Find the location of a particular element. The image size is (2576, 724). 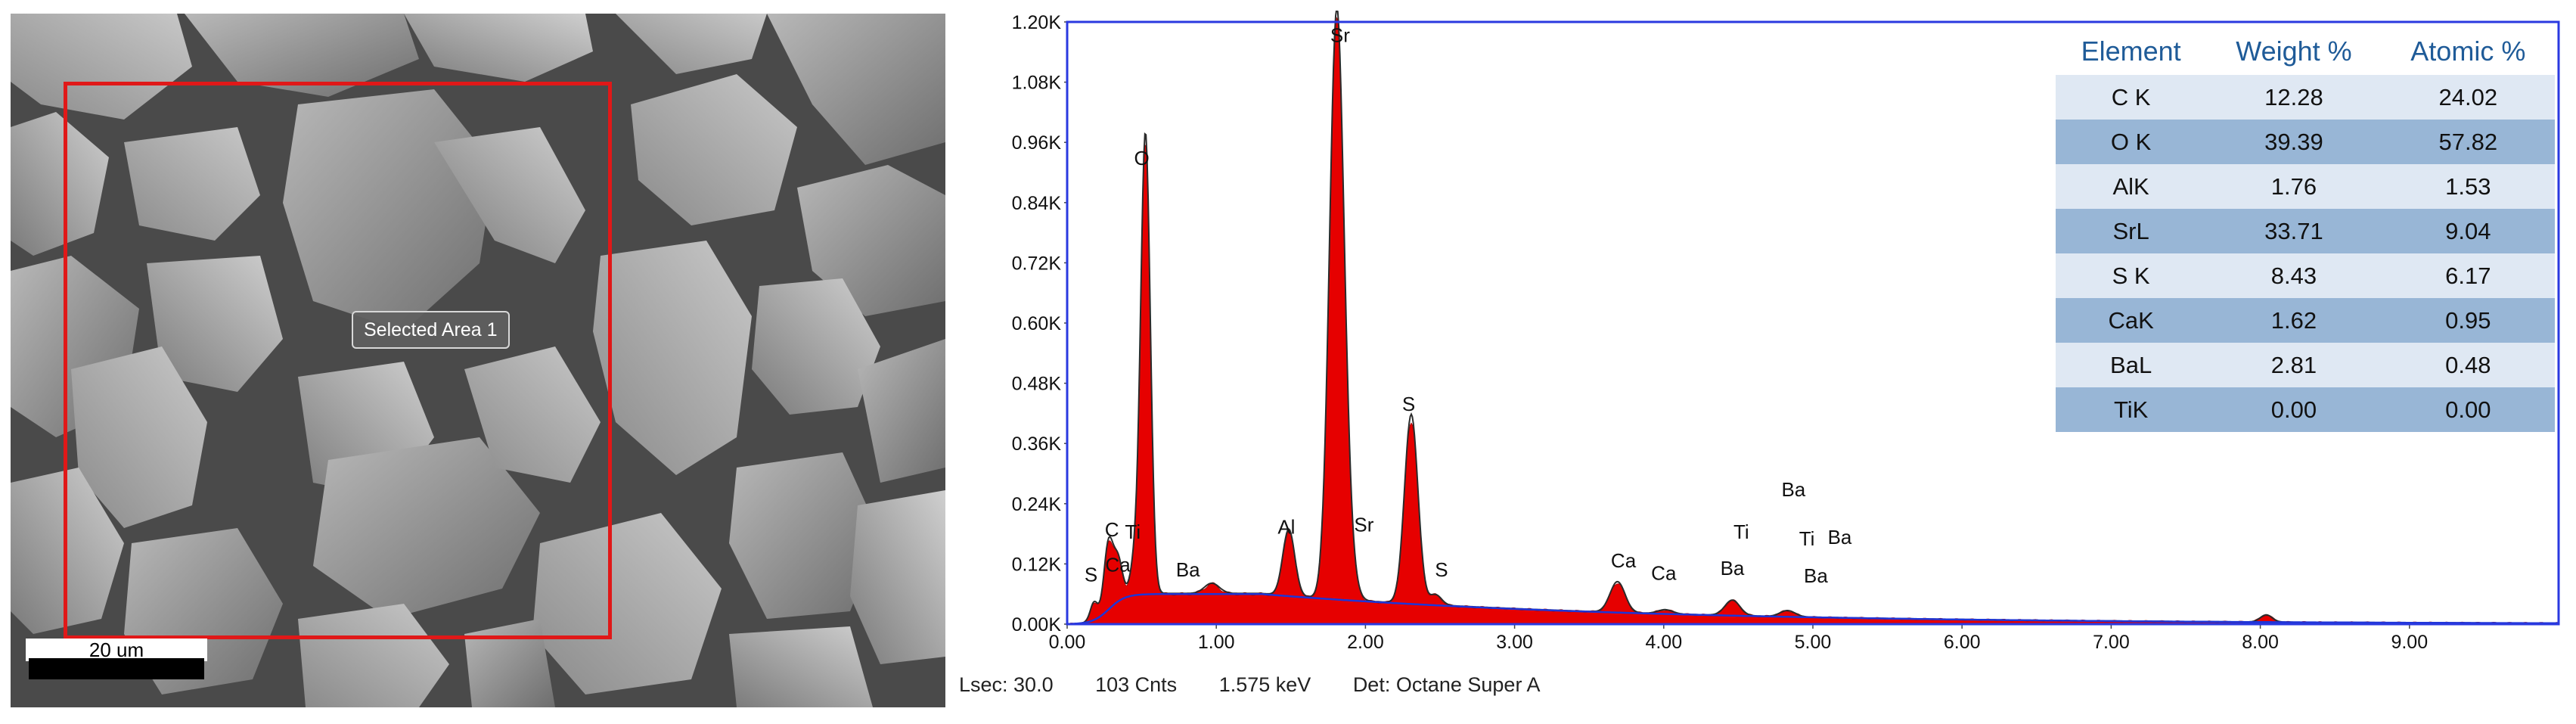

x-tick-label: 8.00 is located at coordinates (2260, 642).